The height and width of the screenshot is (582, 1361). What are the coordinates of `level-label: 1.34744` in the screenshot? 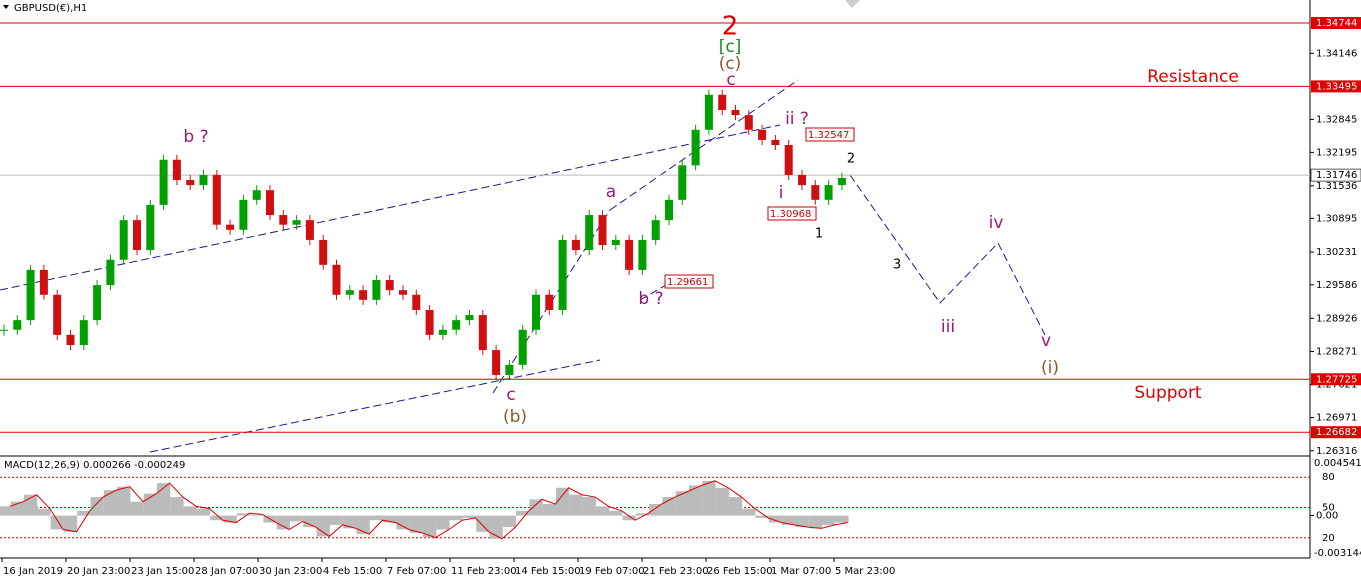 It's located at (1336, 23).